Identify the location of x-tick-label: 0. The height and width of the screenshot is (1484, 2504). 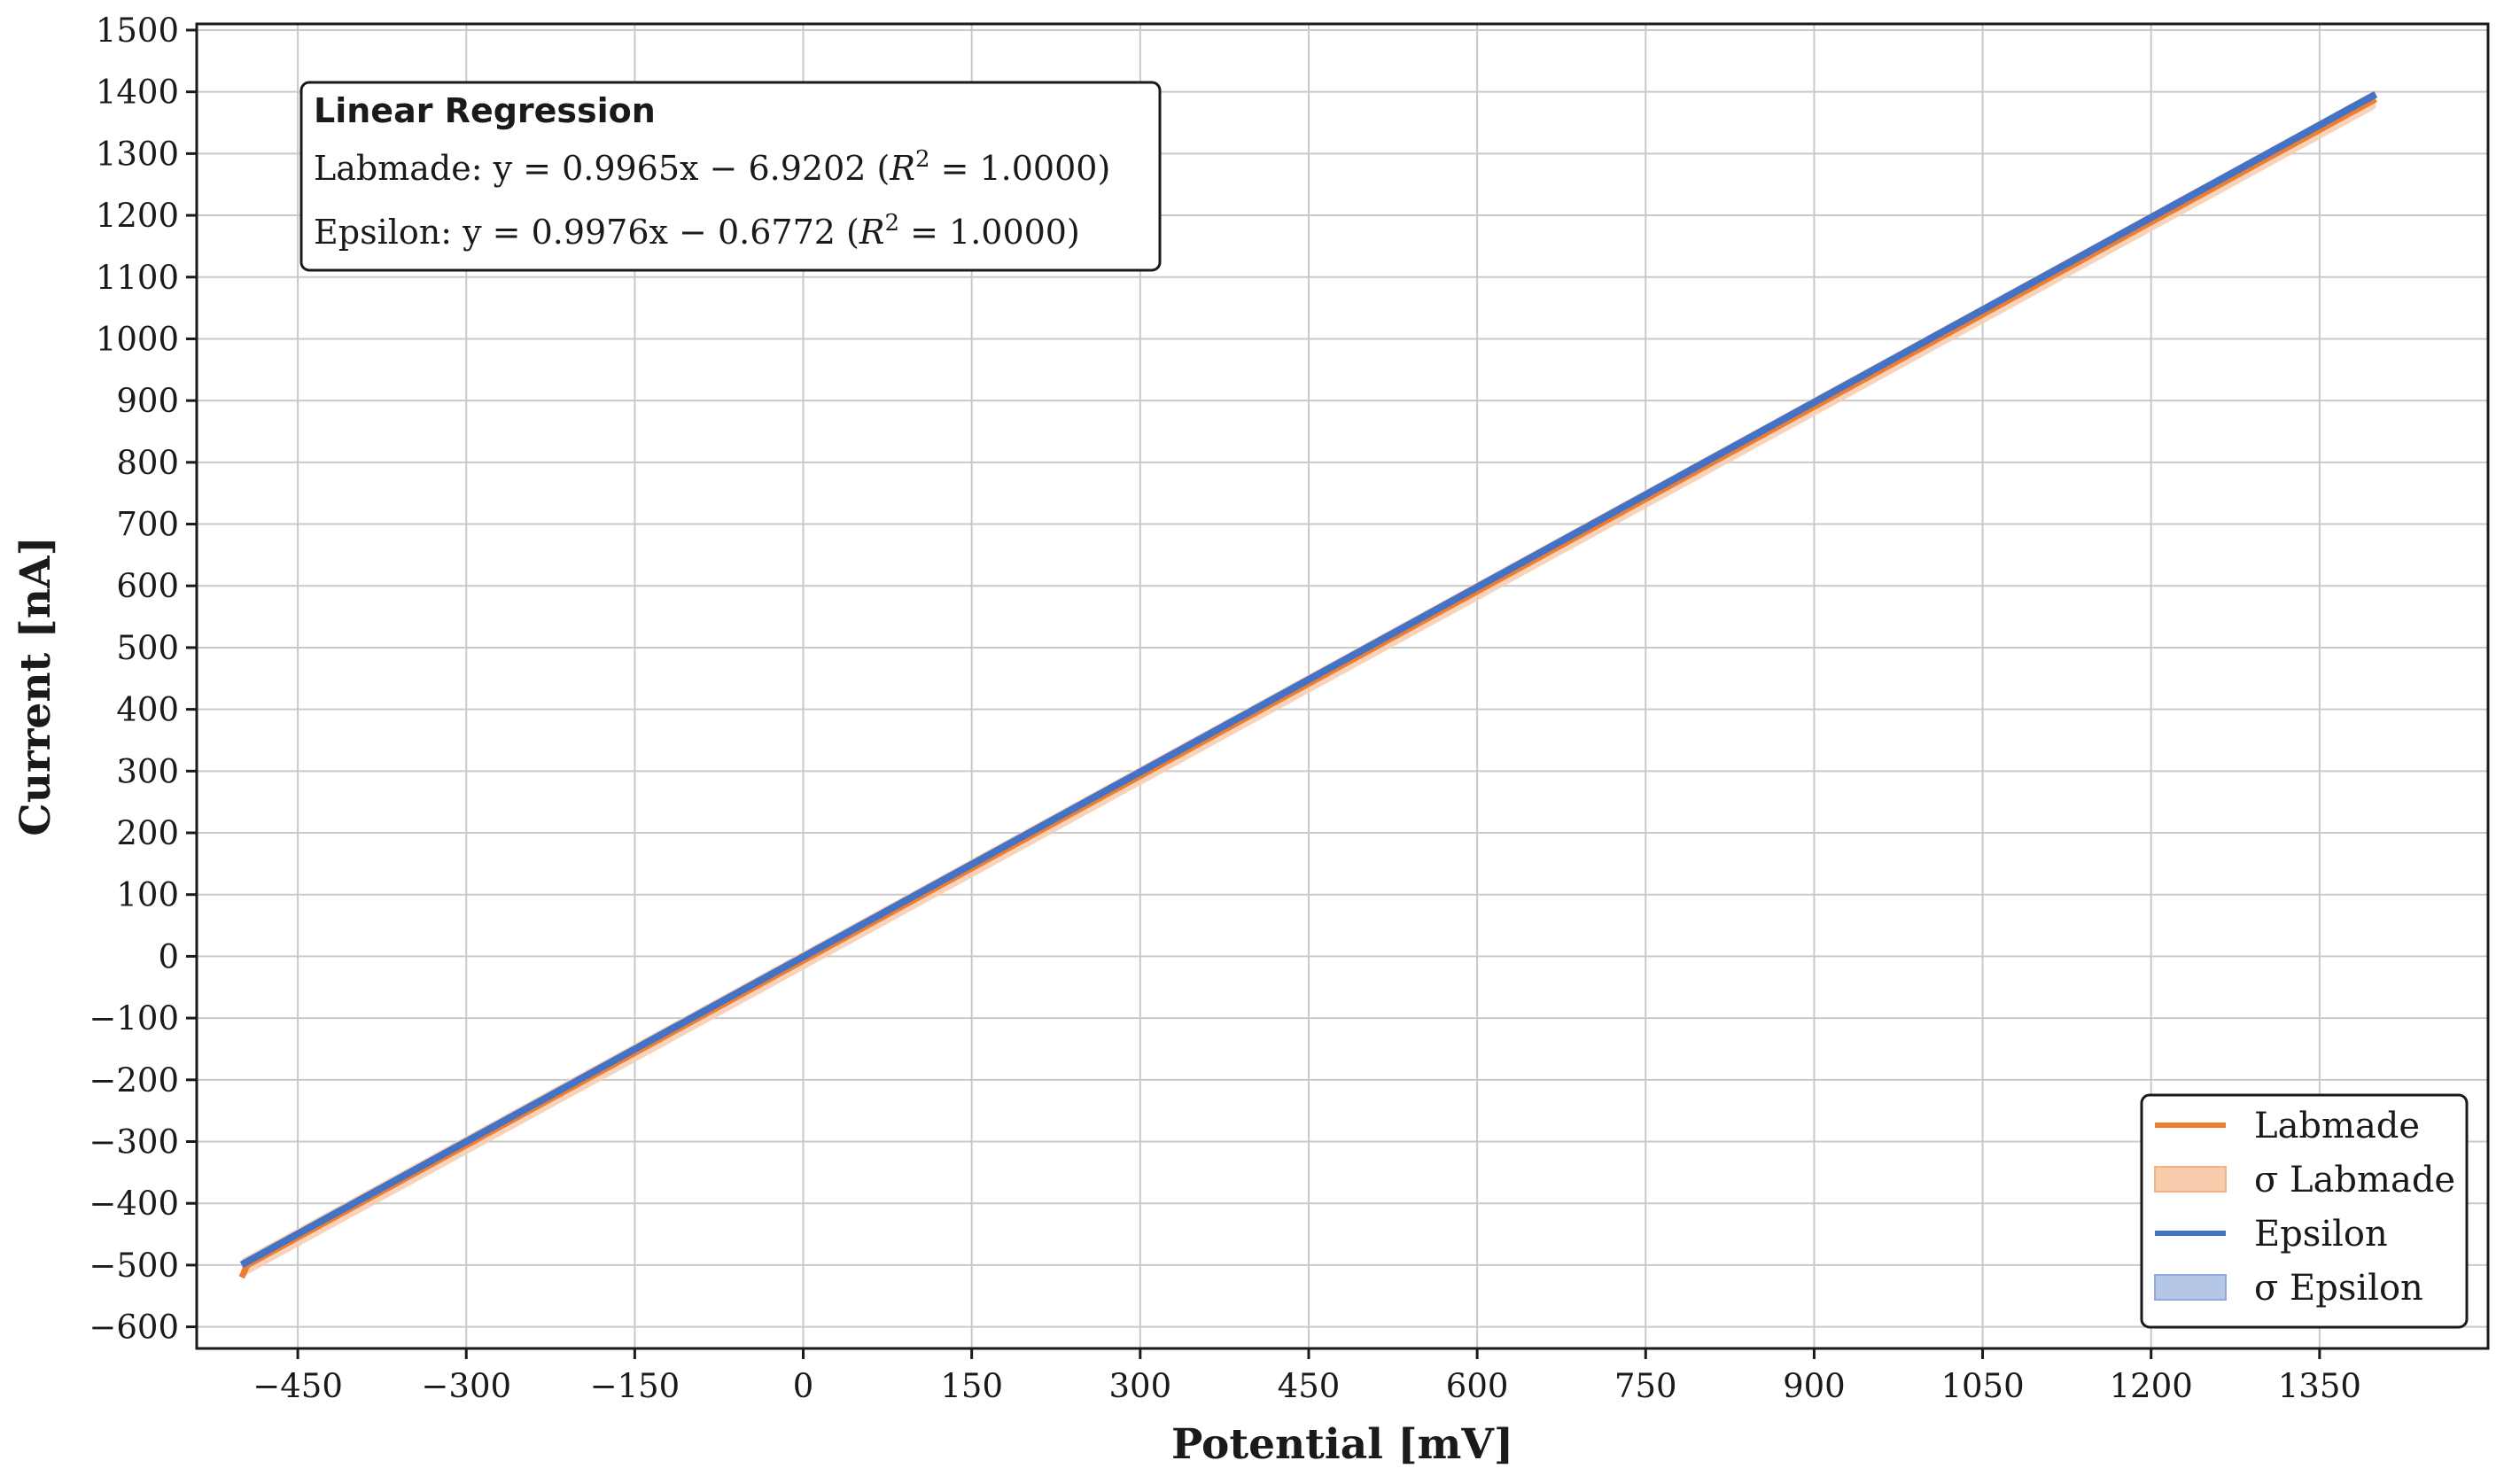
(803, 1386).